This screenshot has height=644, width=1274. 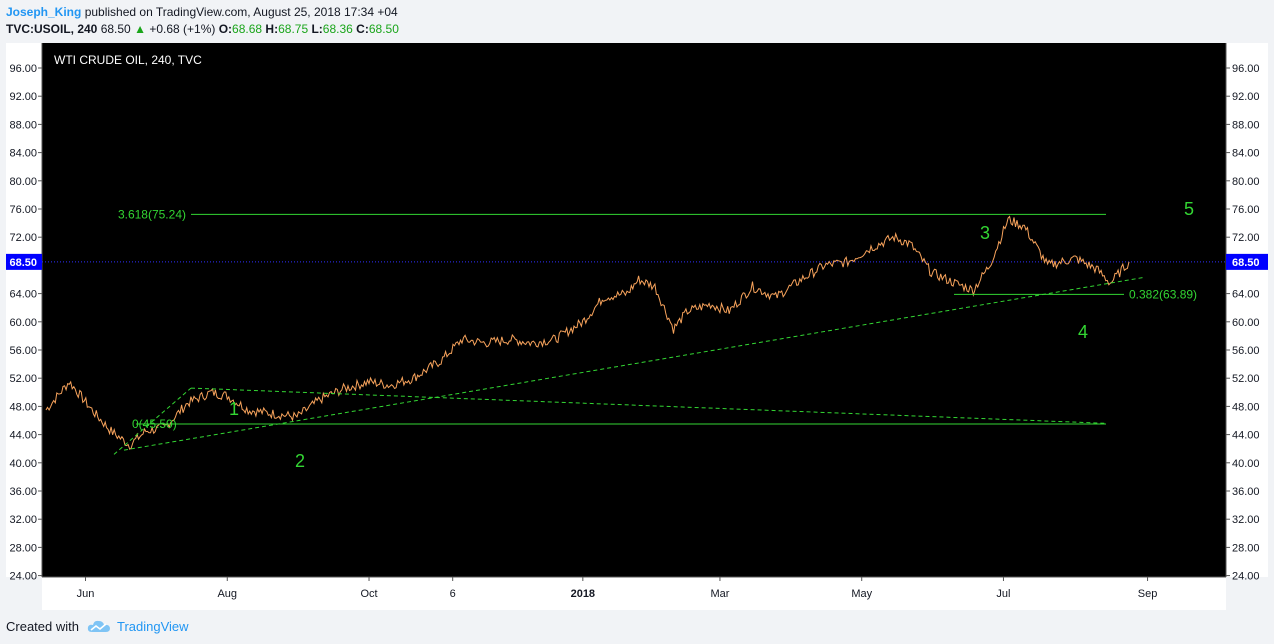 I want to click on y-tick-label-right: 76.00, so click(x=1246, y=210).